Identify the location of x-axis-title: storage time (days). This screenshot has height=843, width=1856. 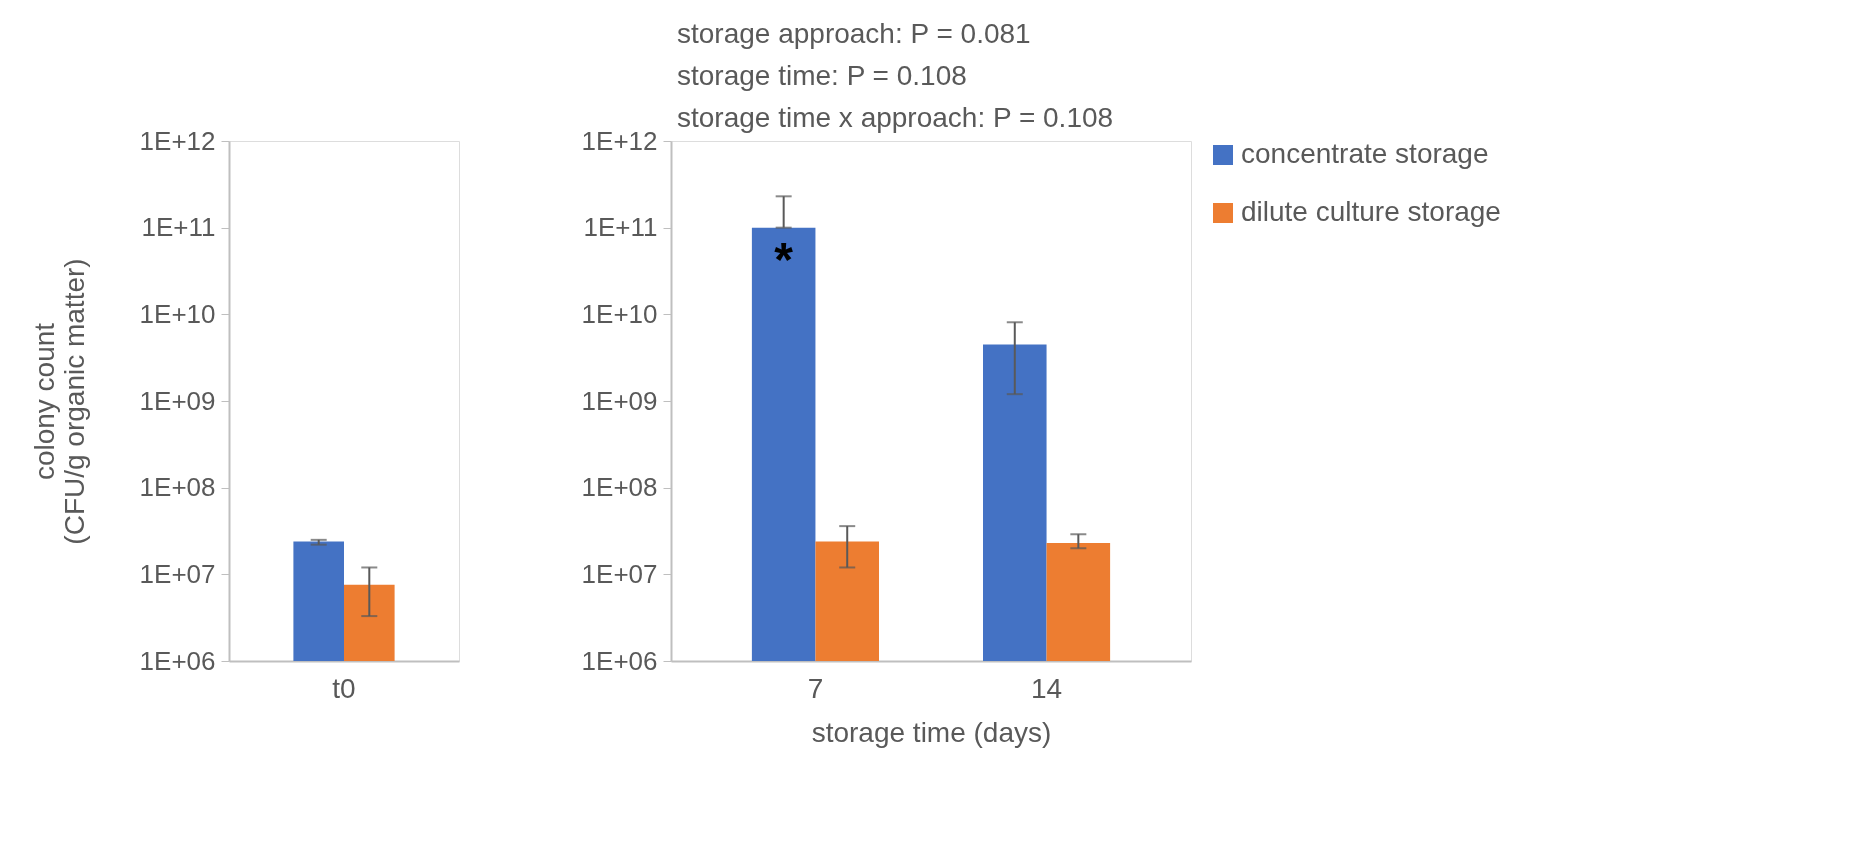
(931, 732).